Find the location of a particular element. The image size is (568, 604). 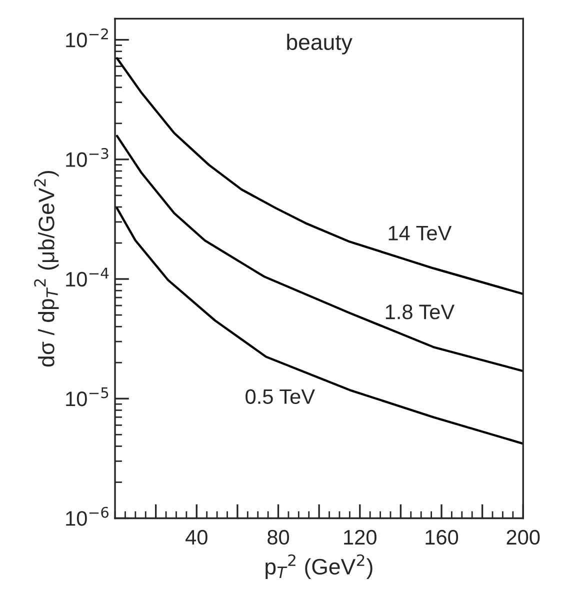

x-tick-label: 40 is located at coordinates (197, 537).